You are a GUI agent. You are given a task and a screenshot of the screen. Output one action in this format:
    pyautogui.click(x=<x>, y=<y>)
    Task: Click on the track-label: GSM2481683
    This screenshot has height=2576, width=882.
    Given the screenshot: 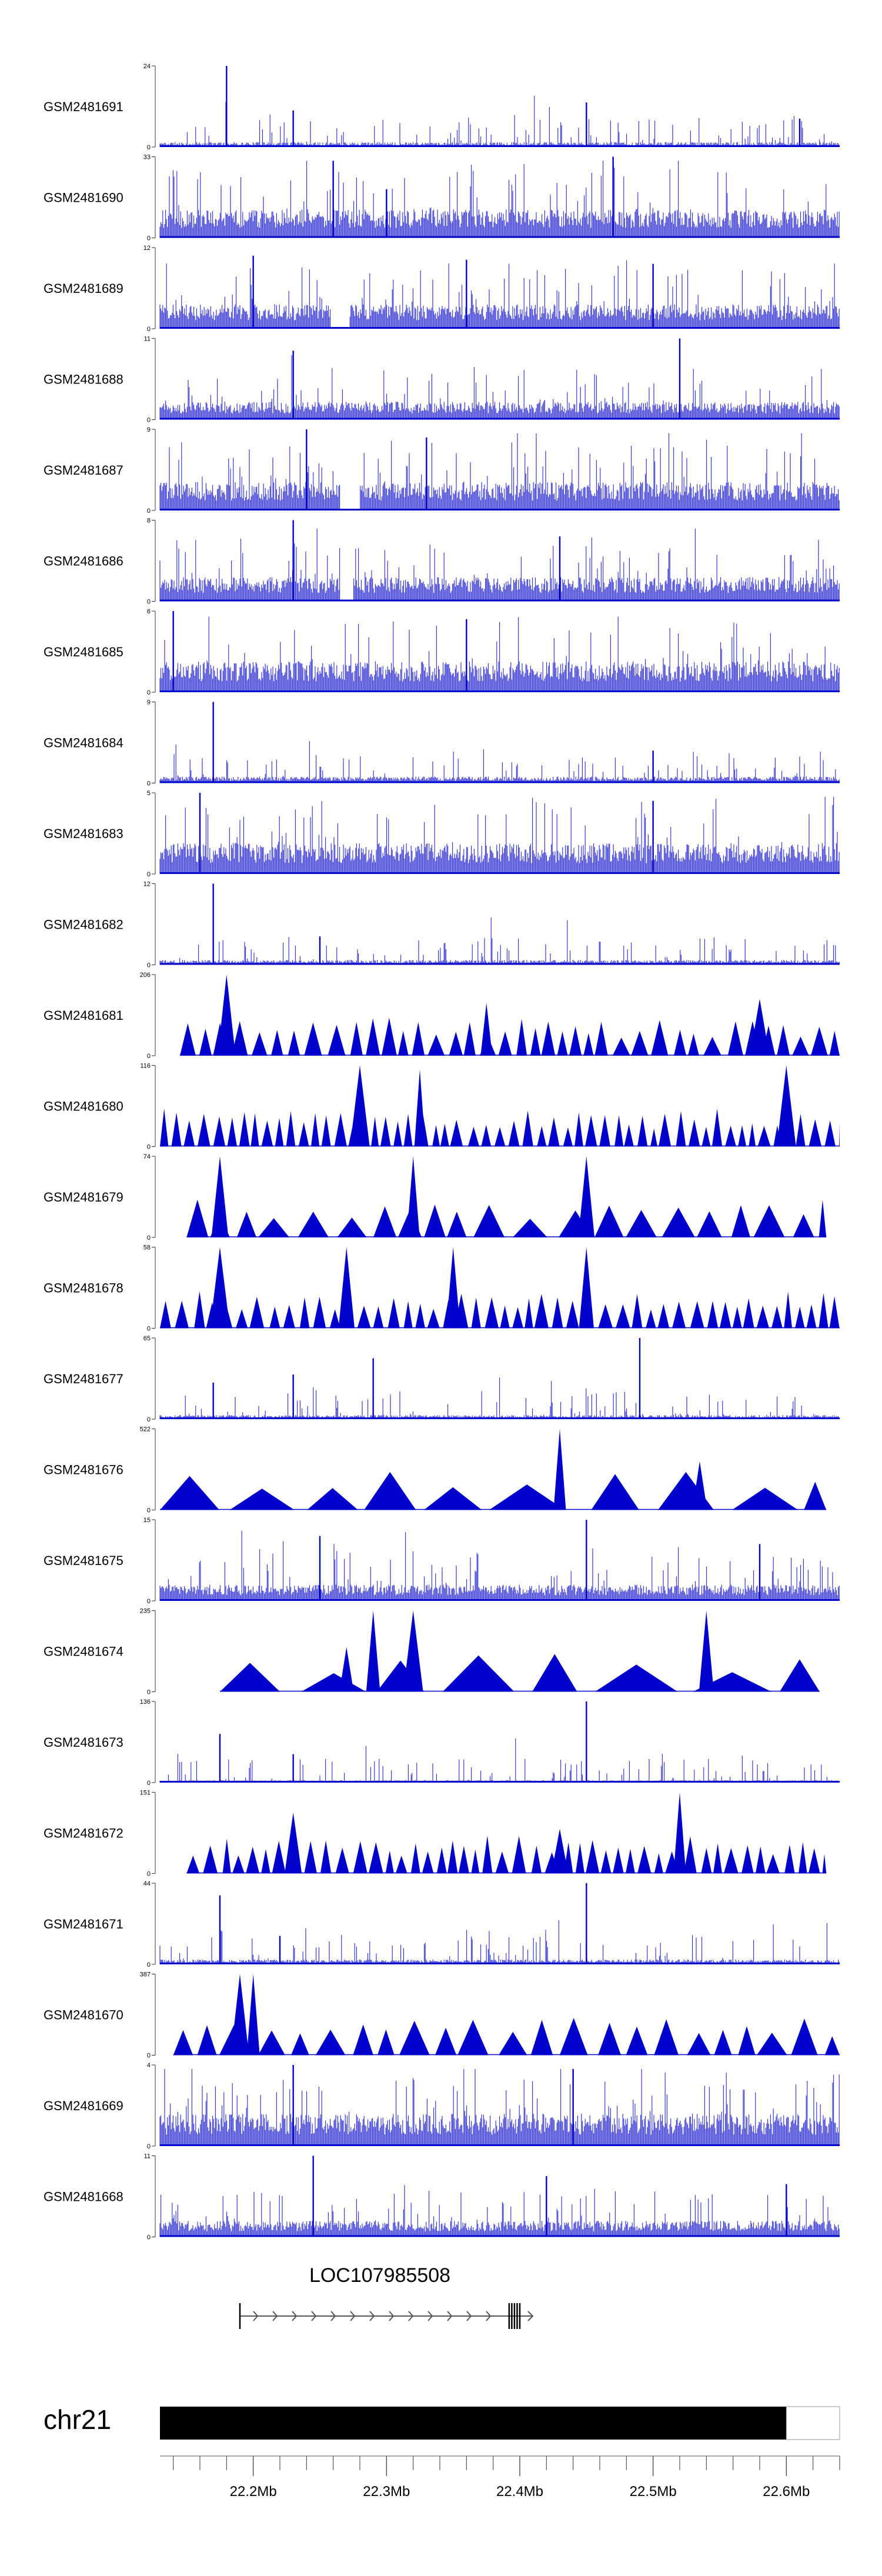 What is the action you would take?
    pyautogui.click(x=83, y=833)
    